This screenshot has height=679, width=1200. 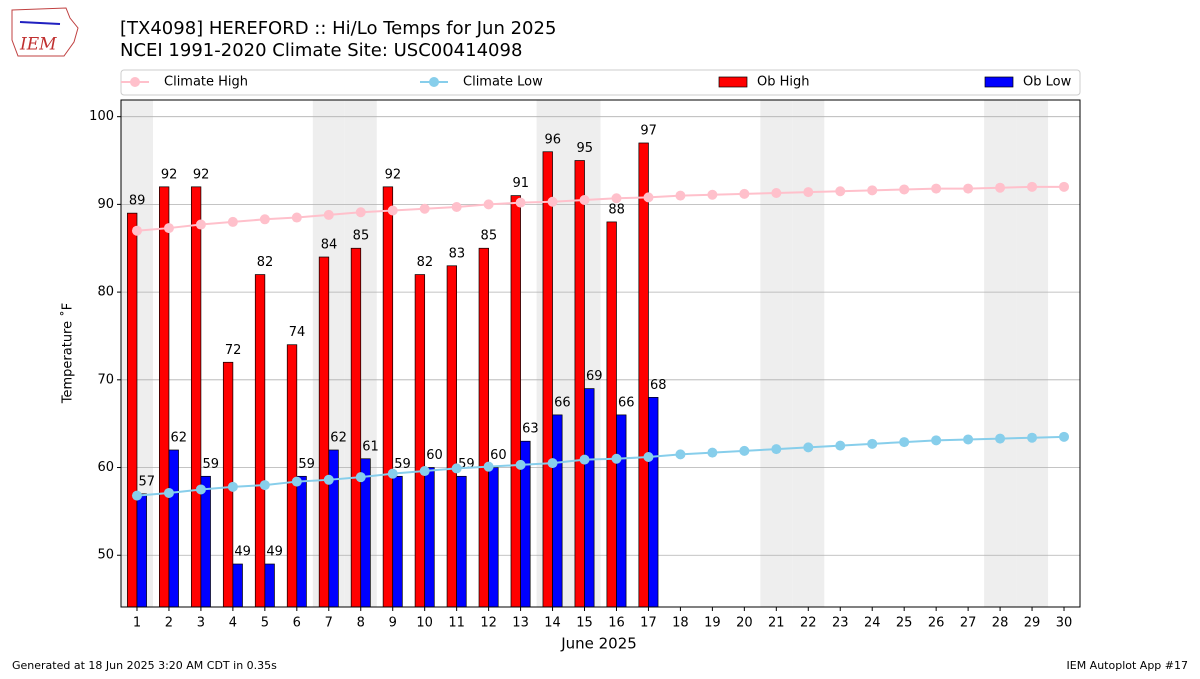 I want to click on y-tick-label: 60, so click(x=105, y=467).